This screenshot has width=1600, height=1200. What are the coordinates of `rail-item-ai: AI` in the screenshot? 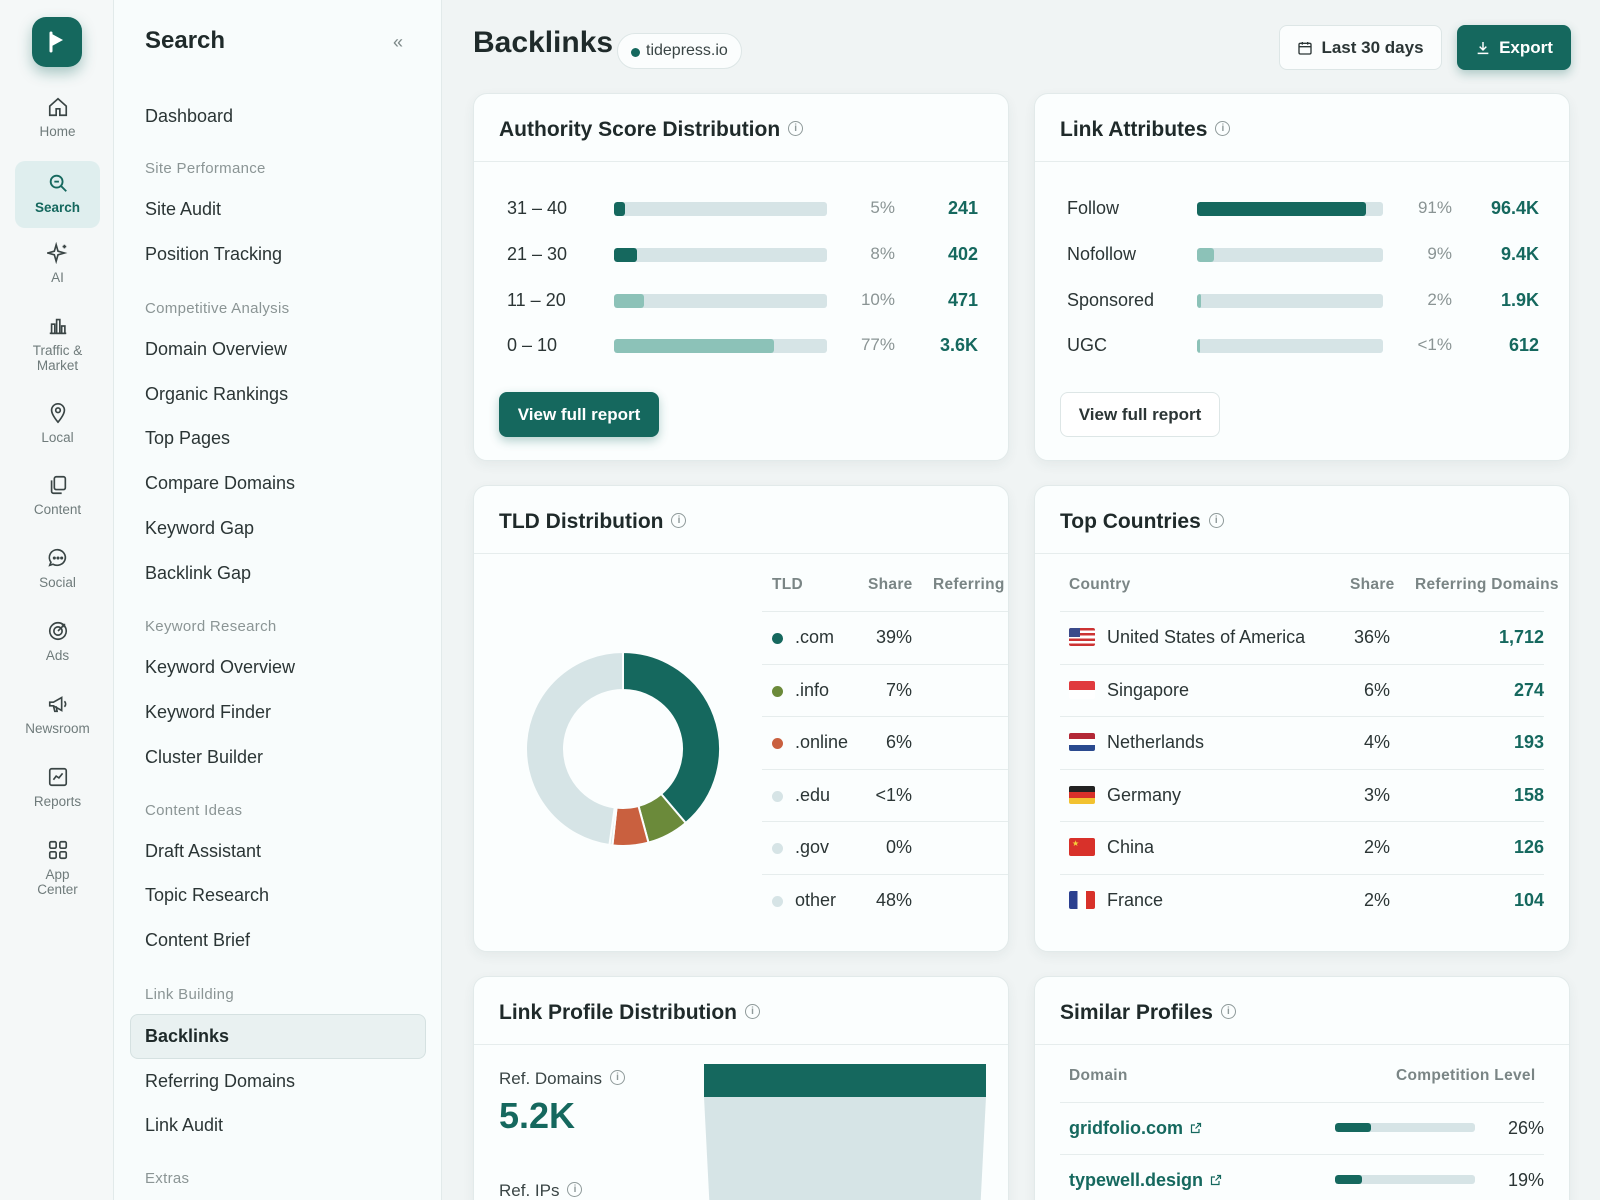 It's located at (57, 270).